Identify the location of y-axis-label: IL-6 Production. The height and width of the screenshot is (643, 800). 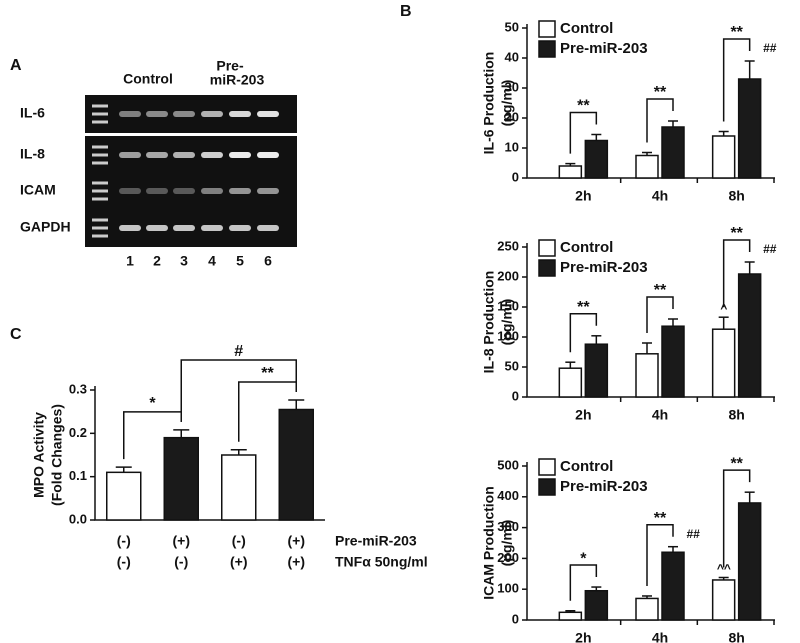
(489, 103).